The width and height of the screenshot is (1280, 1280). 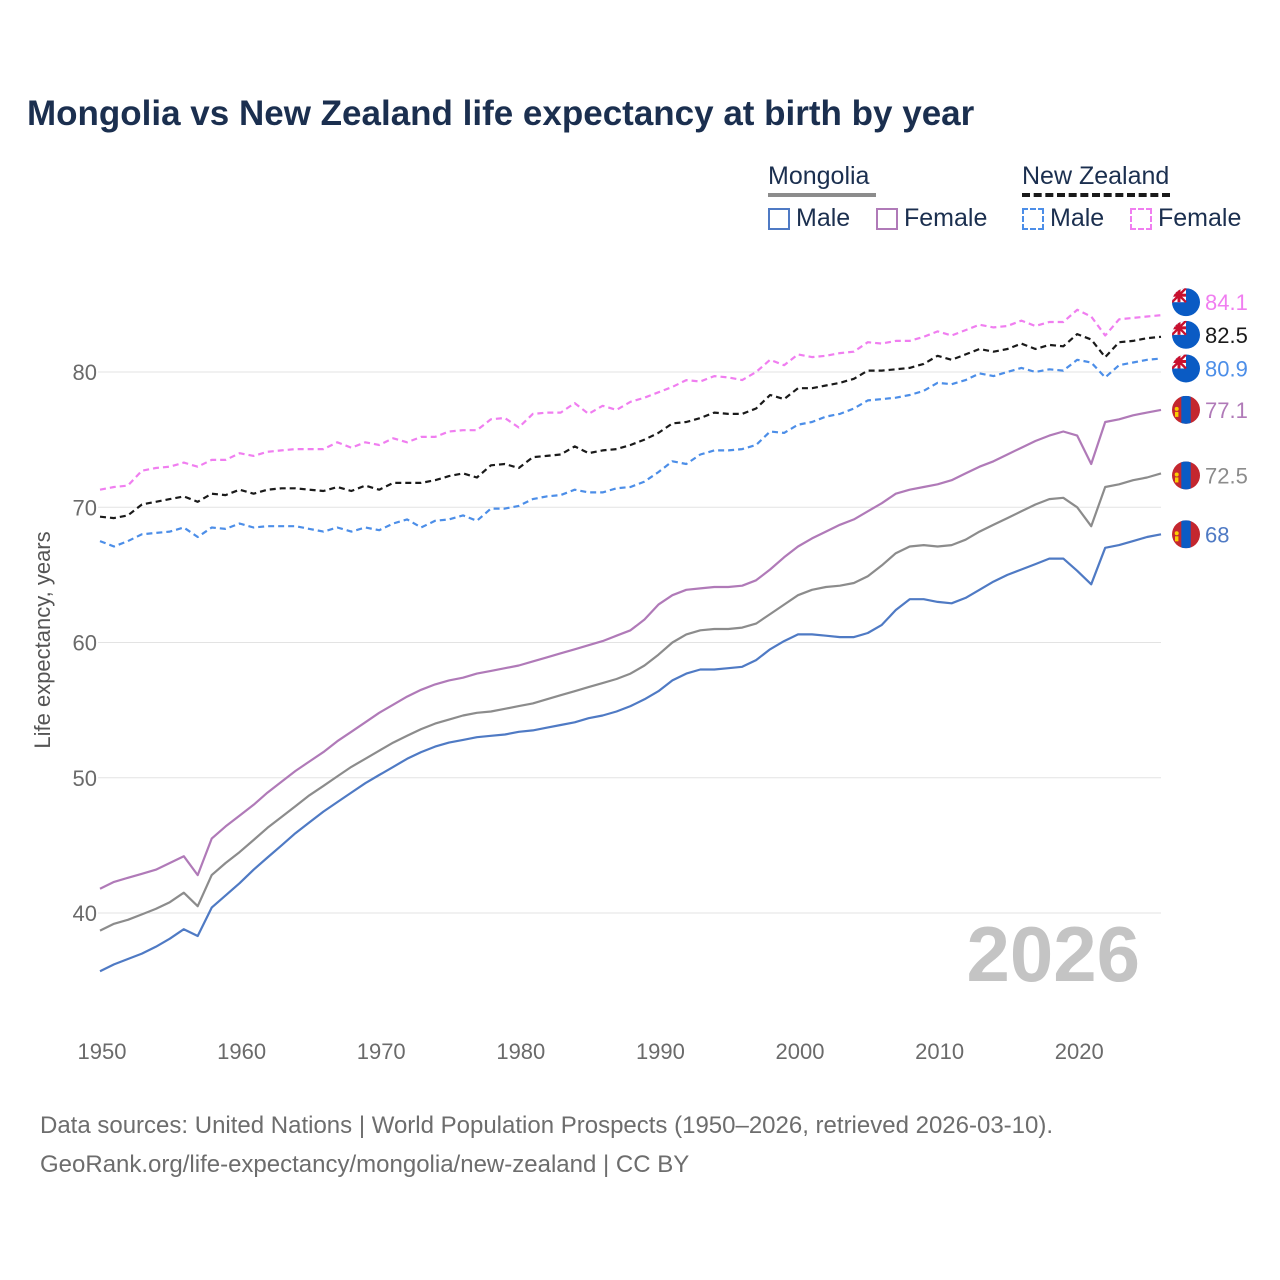 I want to click on series-line-new-zealand-male, so click(x=630, y=452).